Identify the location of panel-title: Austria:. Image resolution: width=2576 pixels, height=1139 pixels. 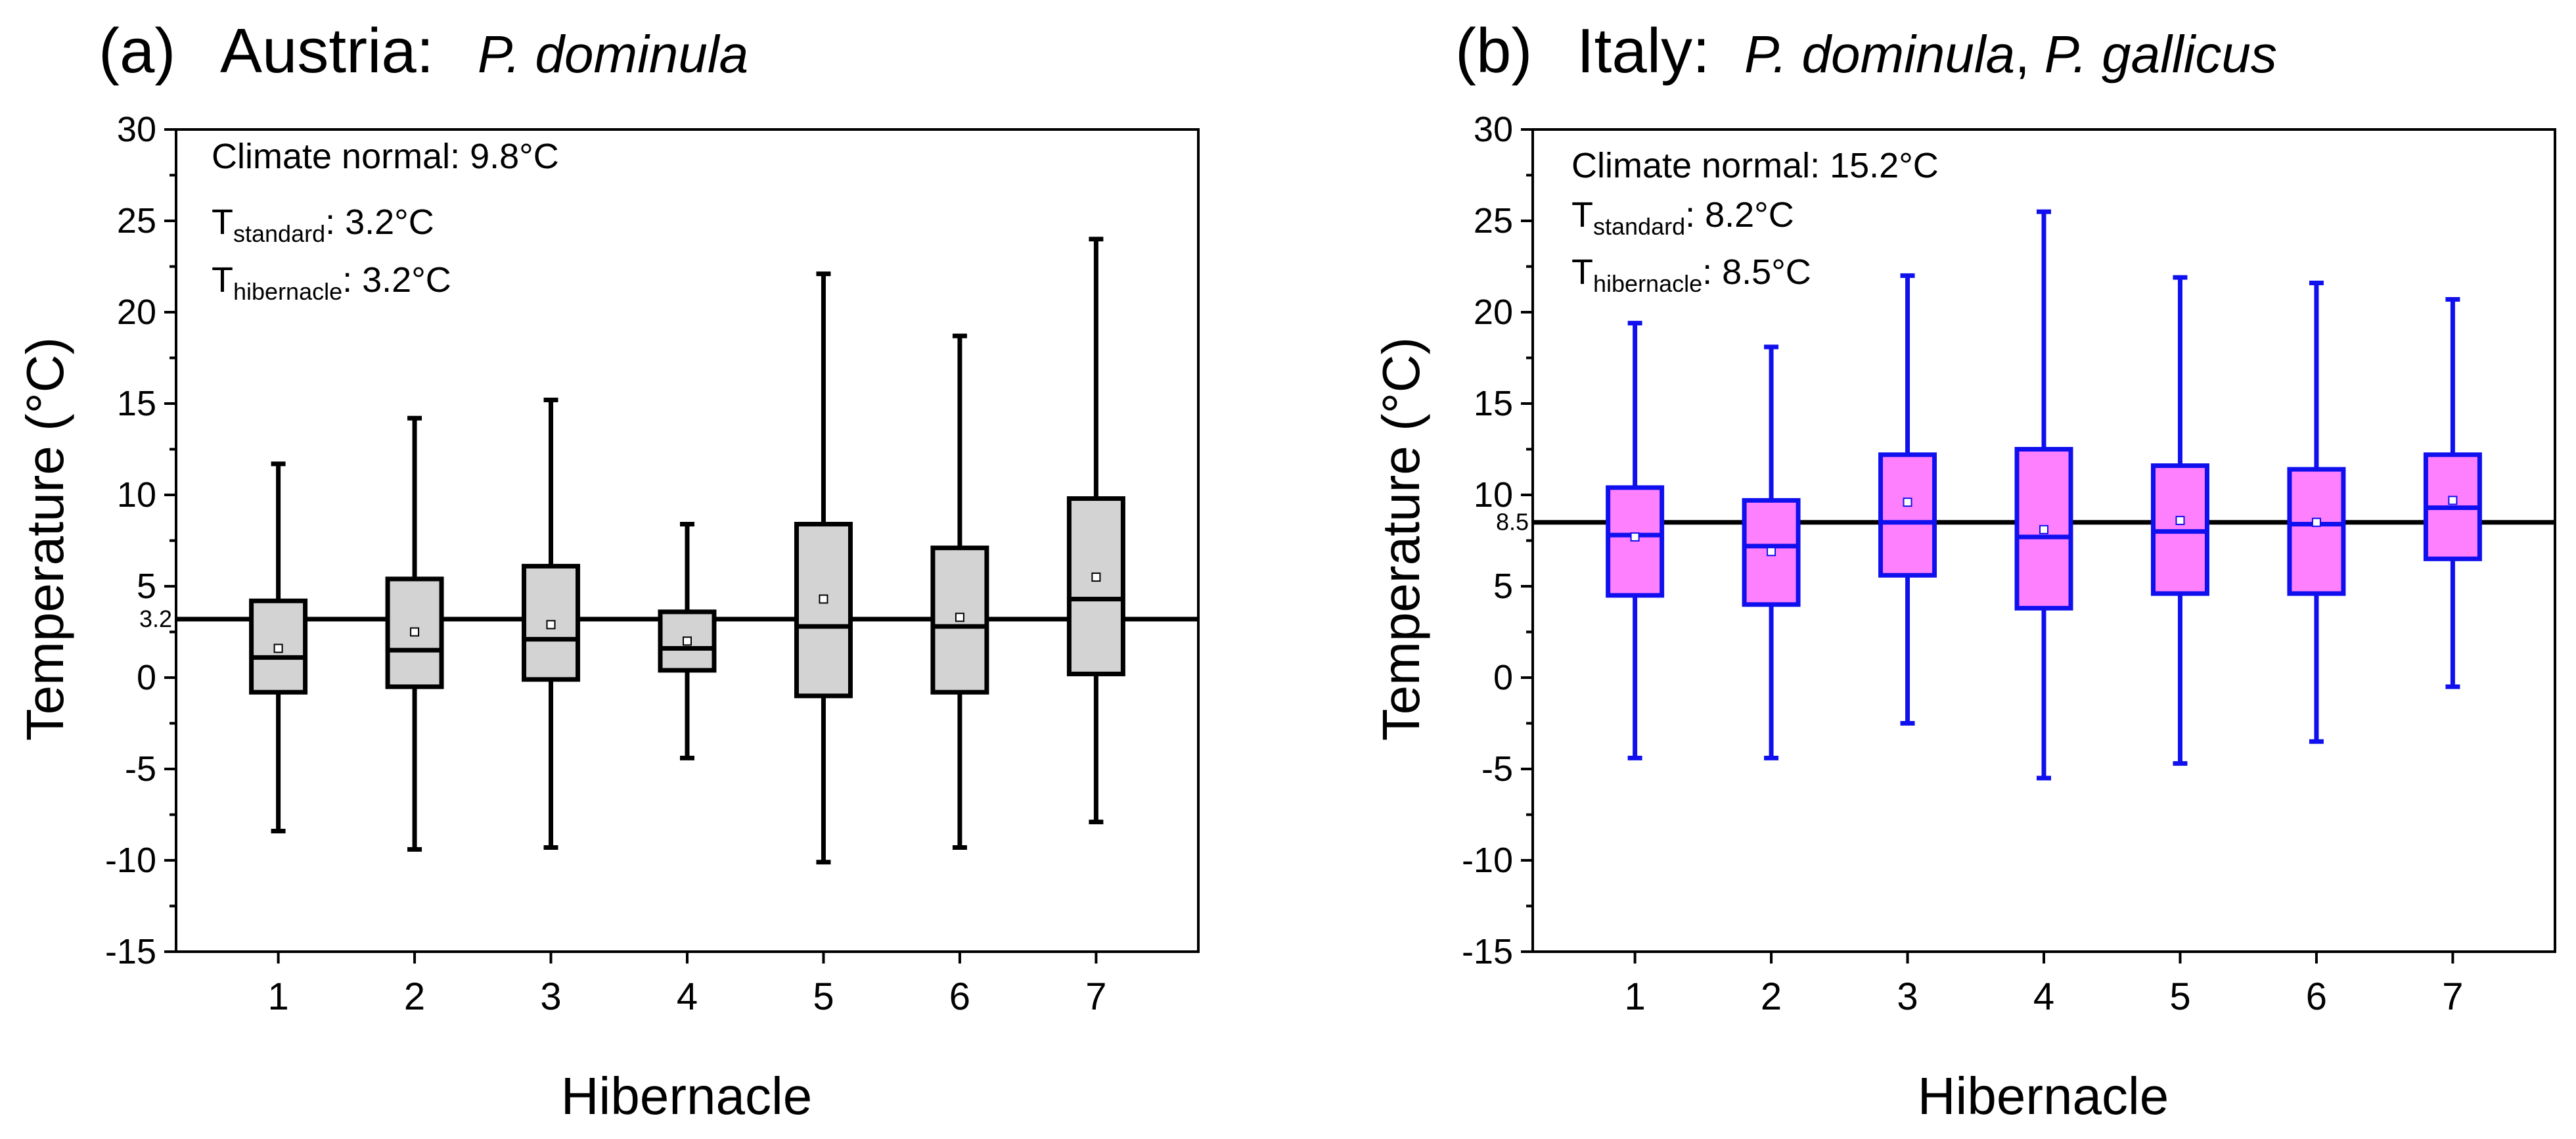
(327, 51).